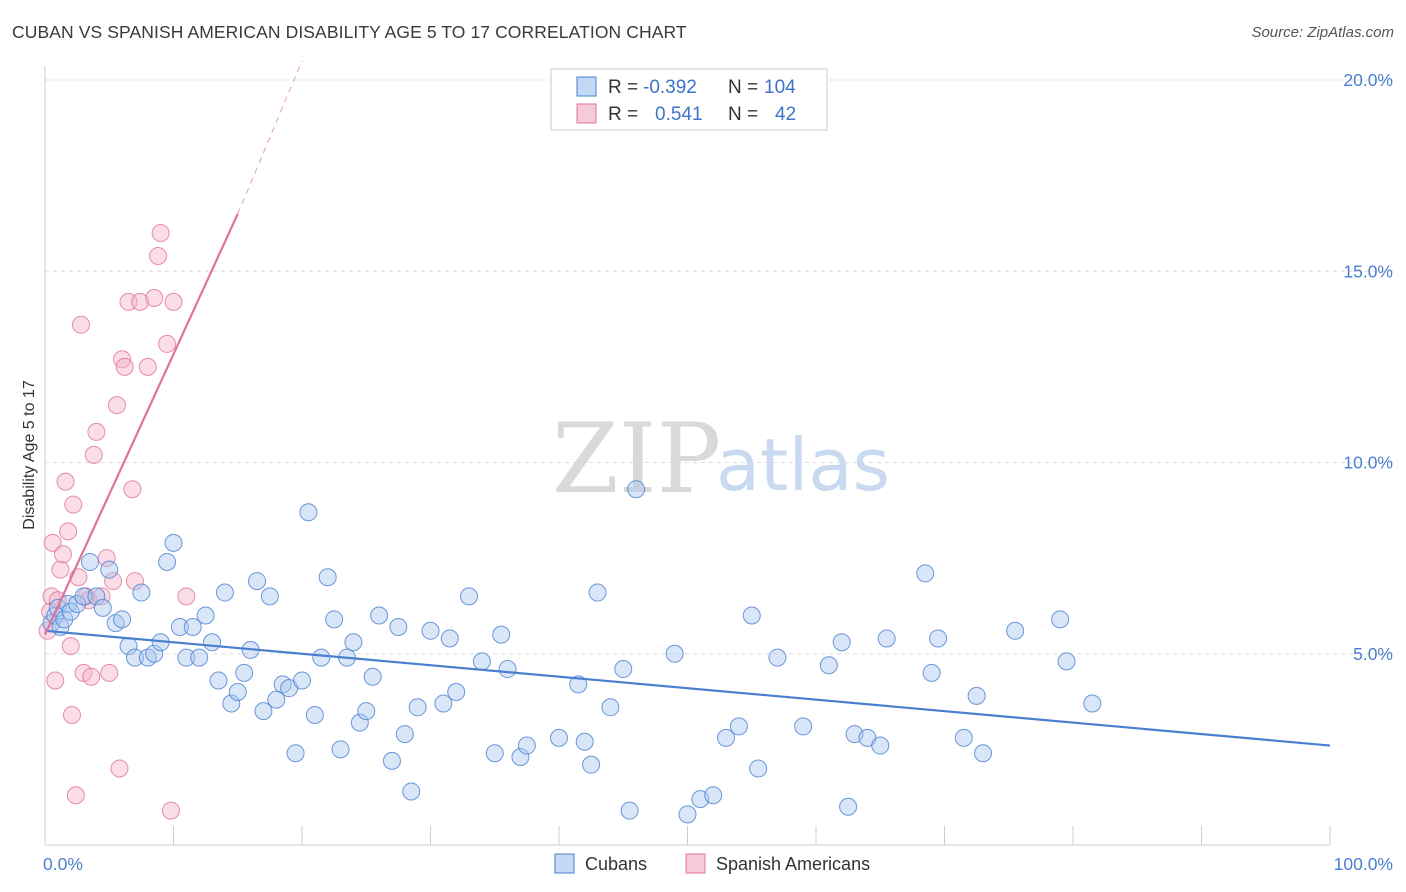 The width and height of the screenshot is (1406, 892). I want to click on legend-r-label-cubans: R =, so click(623, 87).